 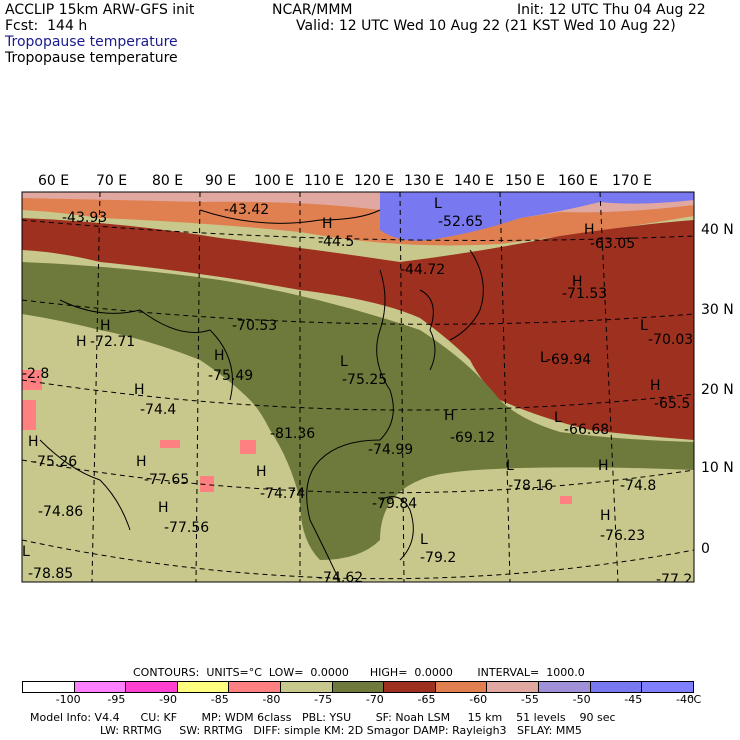 I want to click on value-label: -79.2, so click(x=438, y=558).